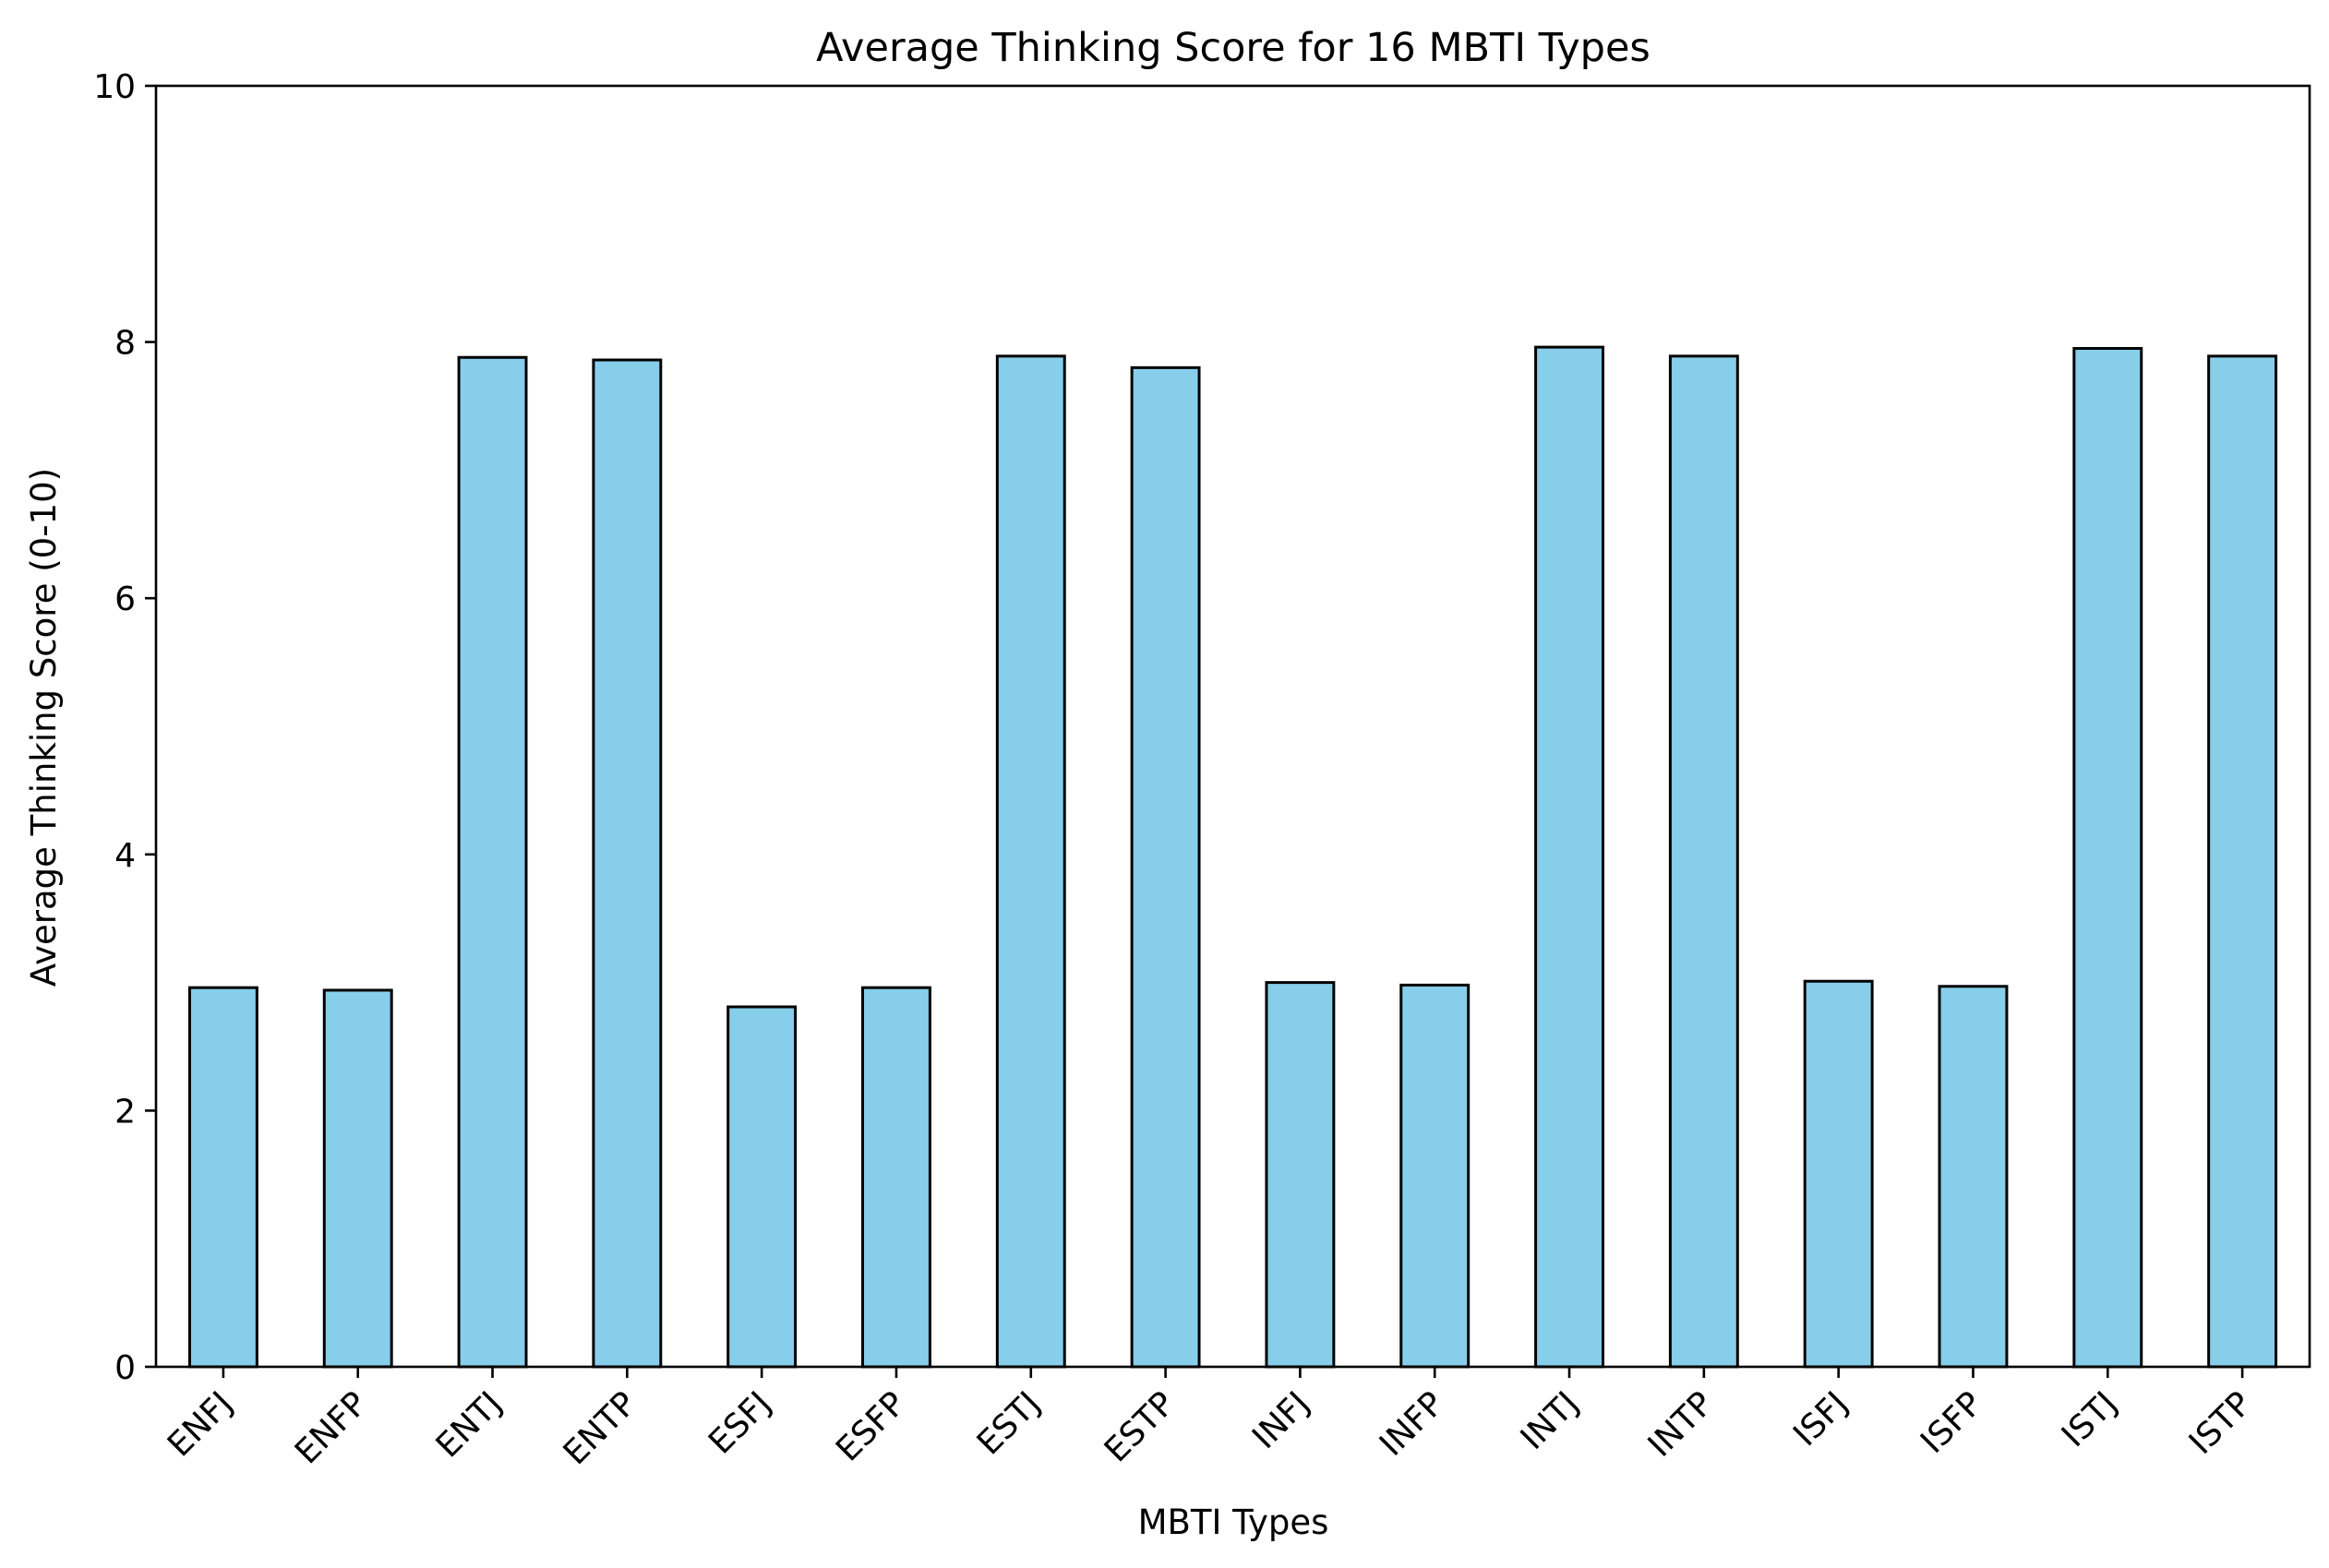 The image size is (2329, 1568). What do you see at coordinates (896, 1177) in the screenshot?
I see `bar-esfp` at bounding box center [896, 1177].